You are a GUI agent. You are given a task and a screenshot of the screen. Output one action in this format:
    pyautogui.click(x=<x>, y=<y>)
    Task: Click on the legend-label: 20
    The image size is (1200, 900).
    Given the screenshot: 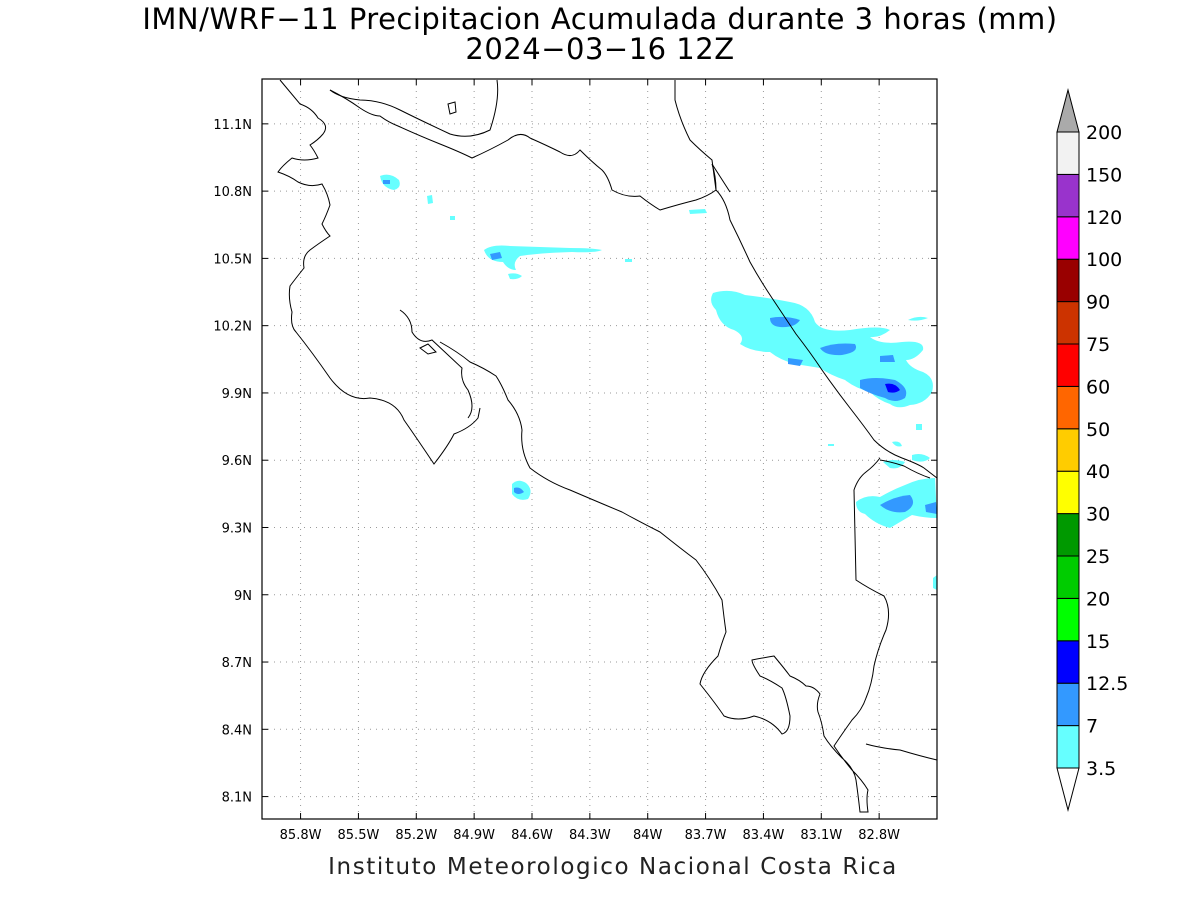 What is the action you would take?
    pyautogui.click(x=1098, y=599)
    